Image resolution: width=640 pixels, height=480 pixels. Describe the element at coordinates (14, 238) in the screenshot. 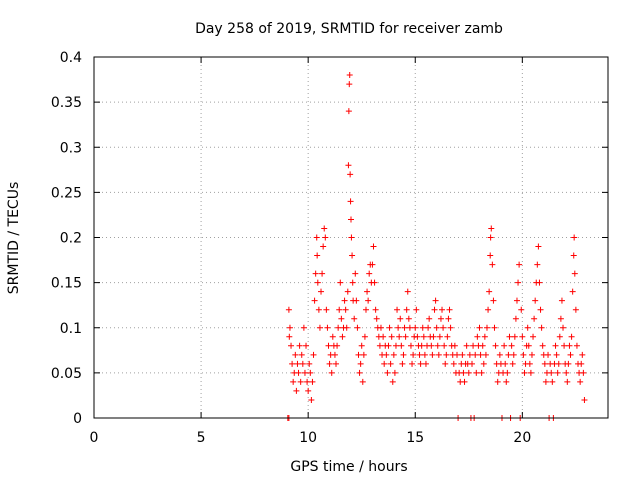

I see `y-axis-label: SRMTID / TECUs` at that location.